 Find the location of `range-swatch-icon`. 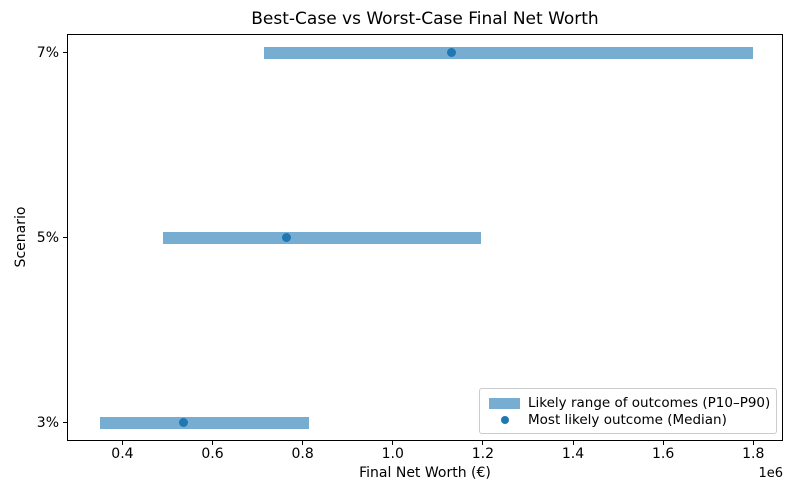

range-swatch-icon is located at coordinates (504, 403).